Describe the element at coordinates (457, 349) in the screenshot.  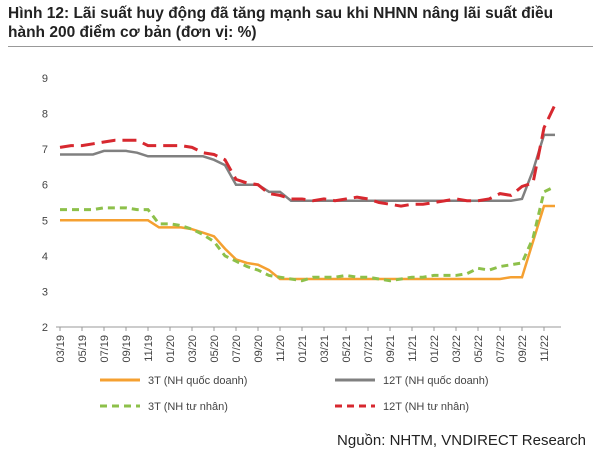
I see `x-tick-label: 03/22` at that location.